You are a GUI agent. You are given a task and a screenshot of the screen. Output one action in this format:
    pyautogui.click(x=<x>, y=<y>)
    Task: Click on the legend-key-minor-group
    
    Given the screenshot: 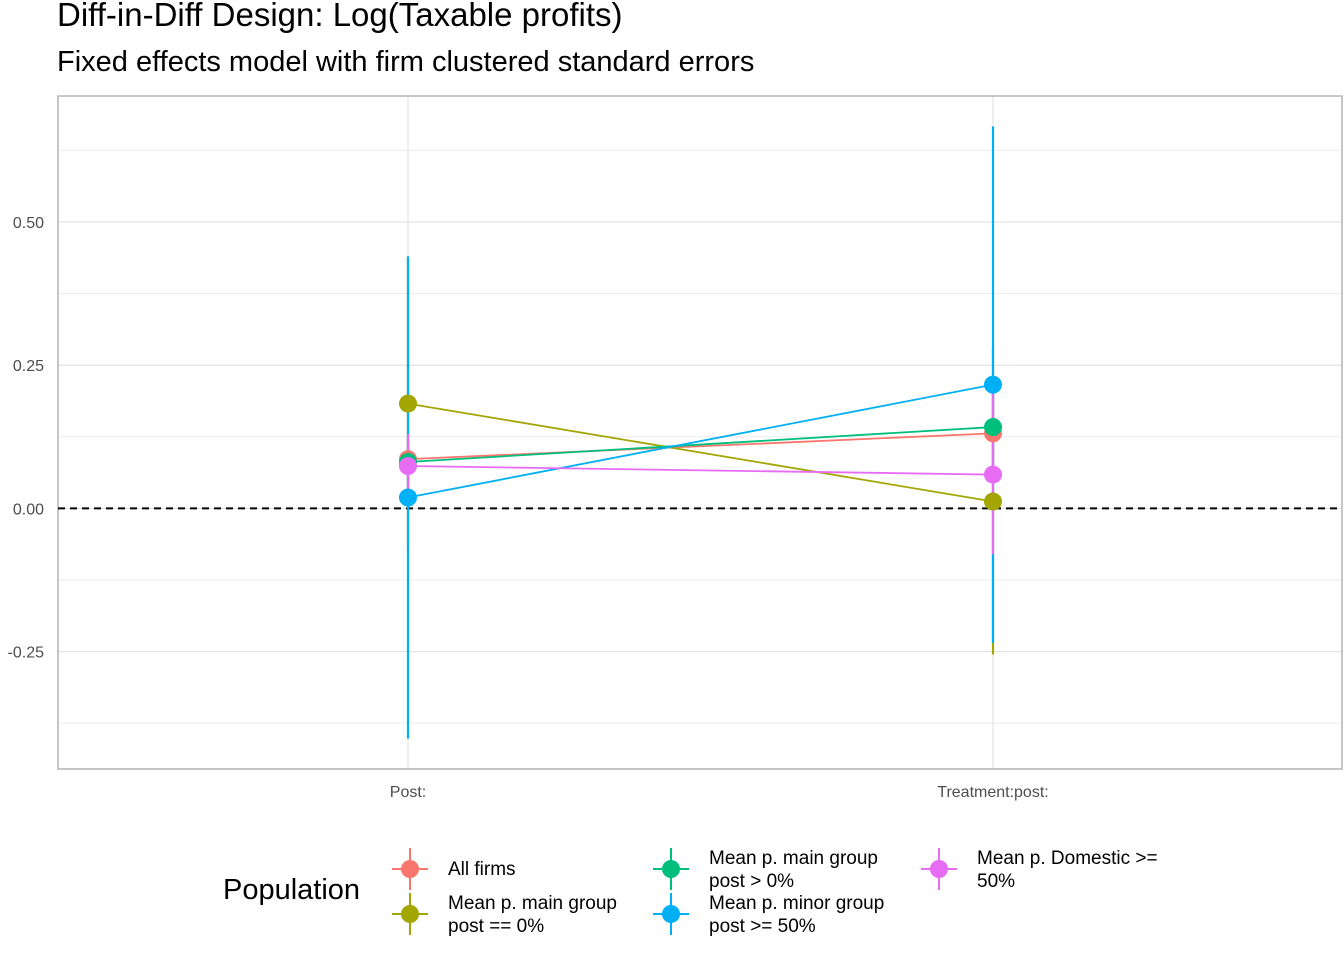 What is the action you would take?
    pyautogui.click(x=671, y=914)
    